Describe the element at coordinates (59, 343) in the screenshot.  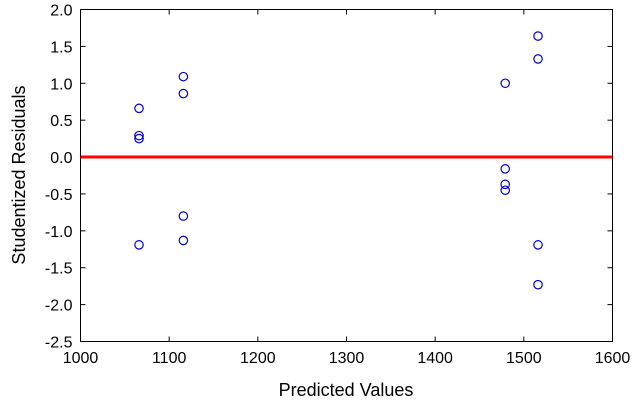
I see `y-tick-label: -2.5` at that location.